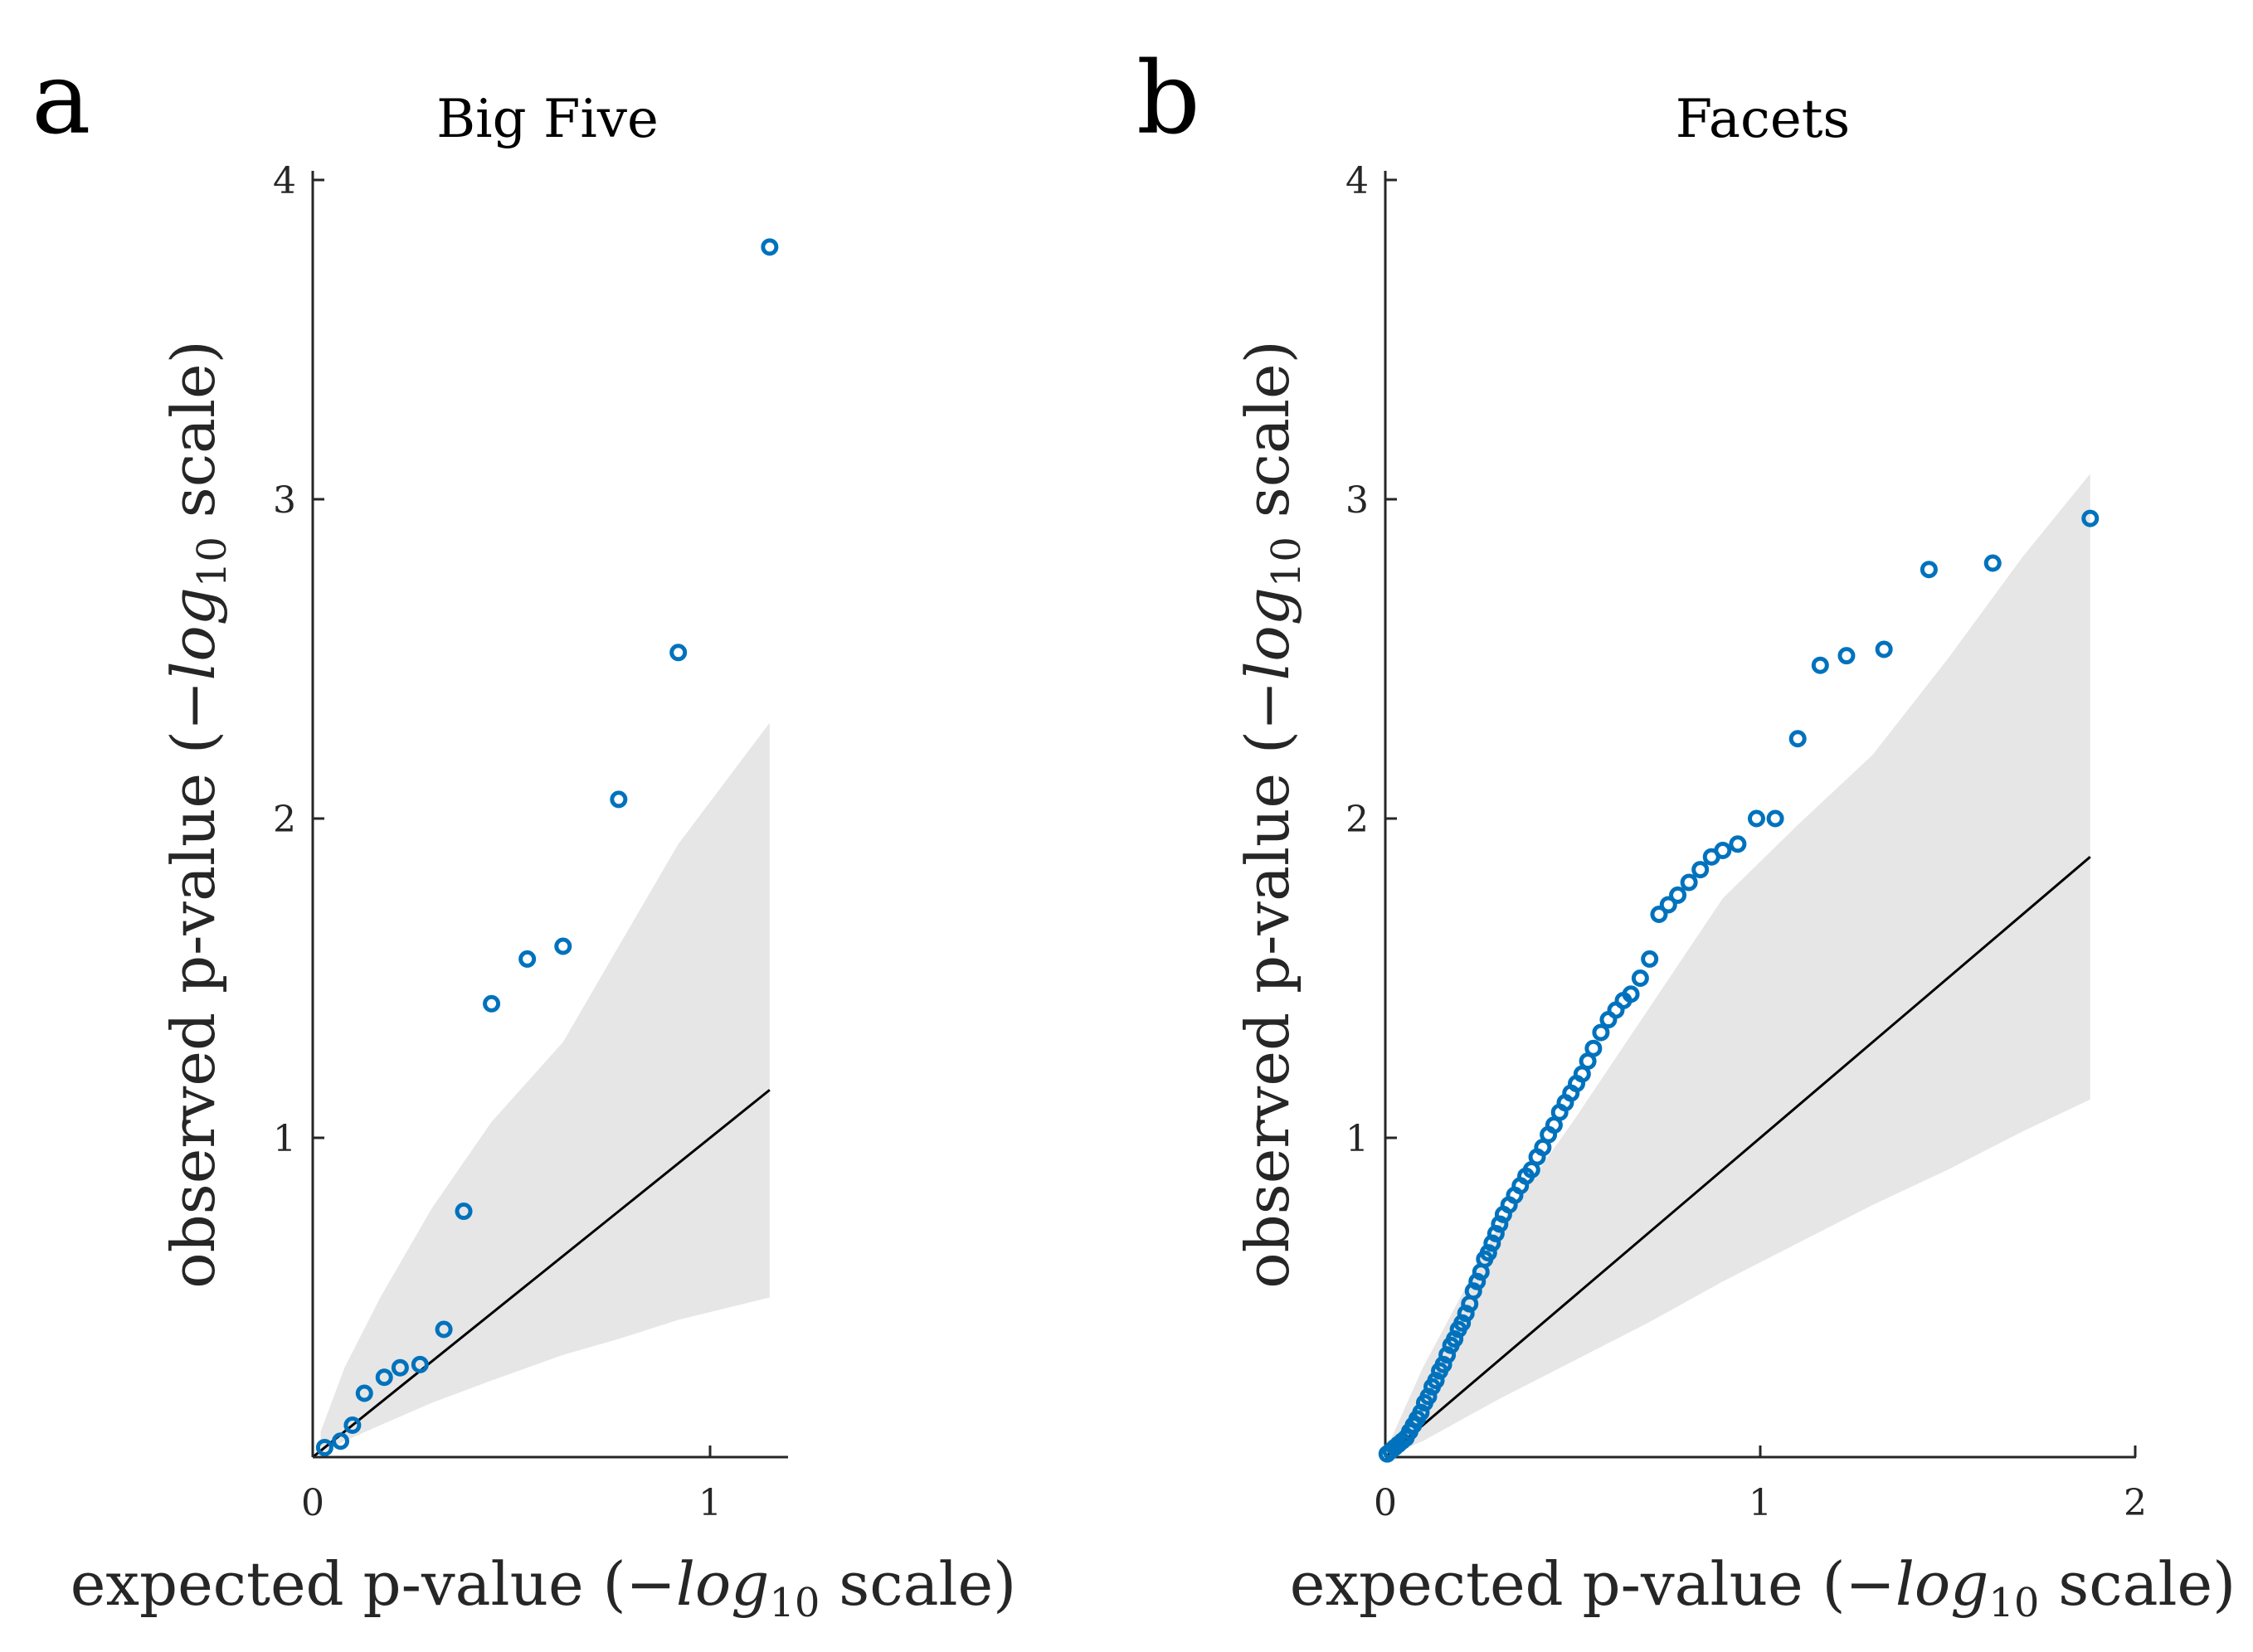 This screenshot has height=1652, width=2253. I want to click on panel-label: a, so click(61, 99).